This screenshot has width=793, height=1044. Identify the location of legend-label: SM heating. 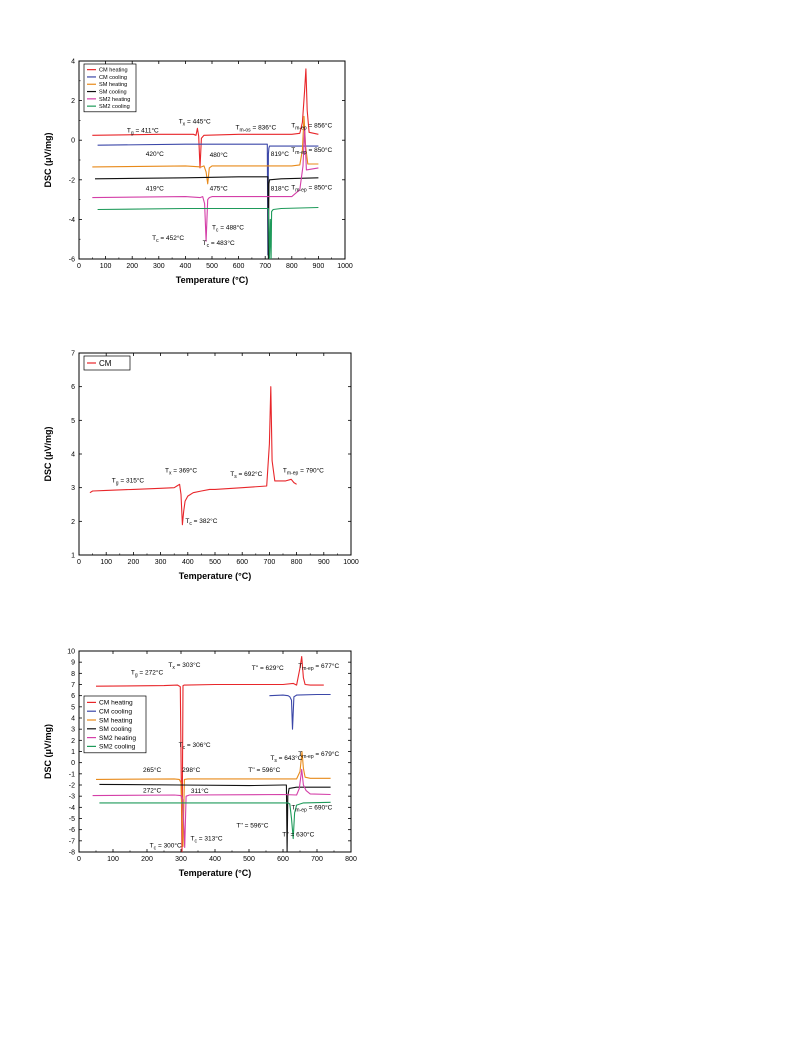
(116, 720).